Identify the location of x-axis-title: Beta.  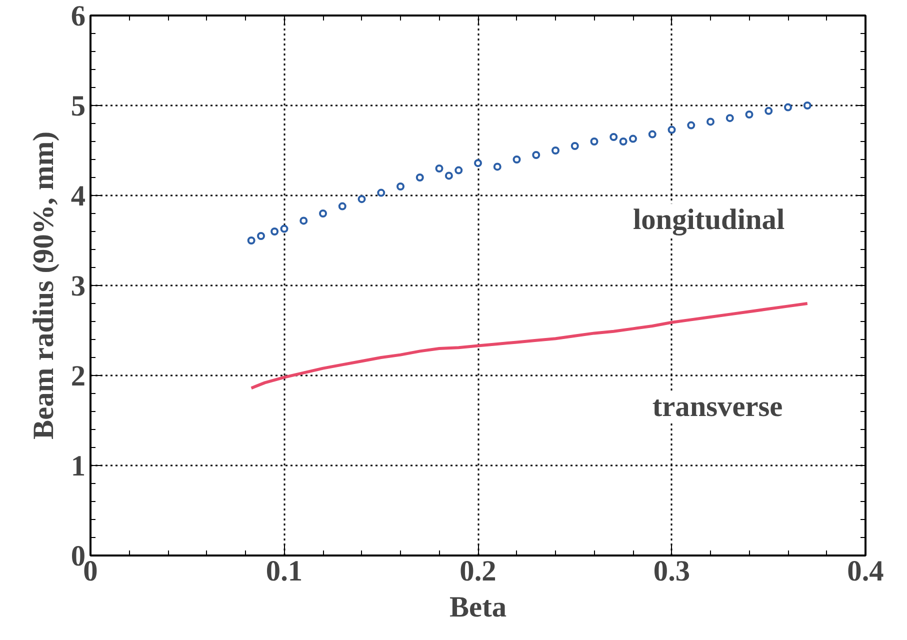
(478, 608).